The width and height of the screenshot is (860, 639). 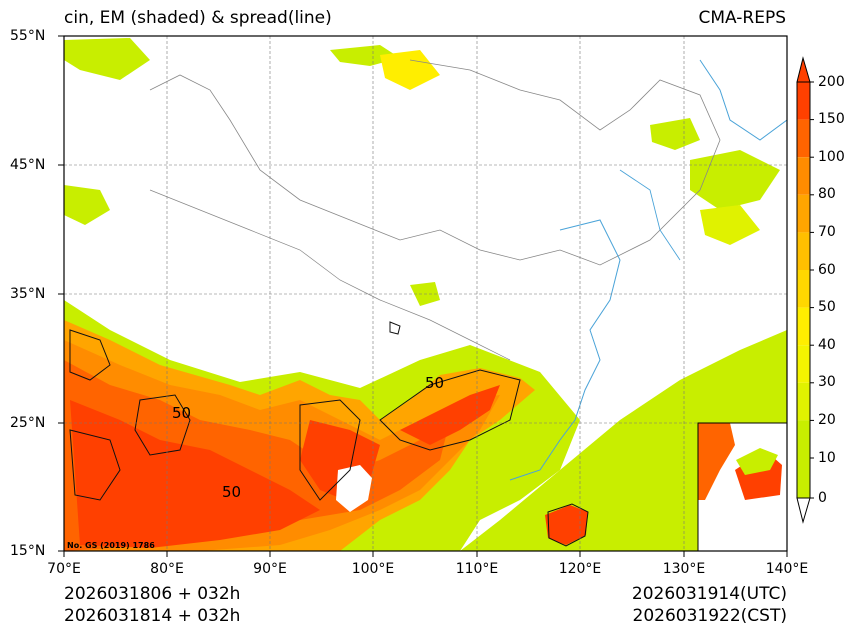 I want to click on model-name: CMA-REPS, so click(x=742, y=18).